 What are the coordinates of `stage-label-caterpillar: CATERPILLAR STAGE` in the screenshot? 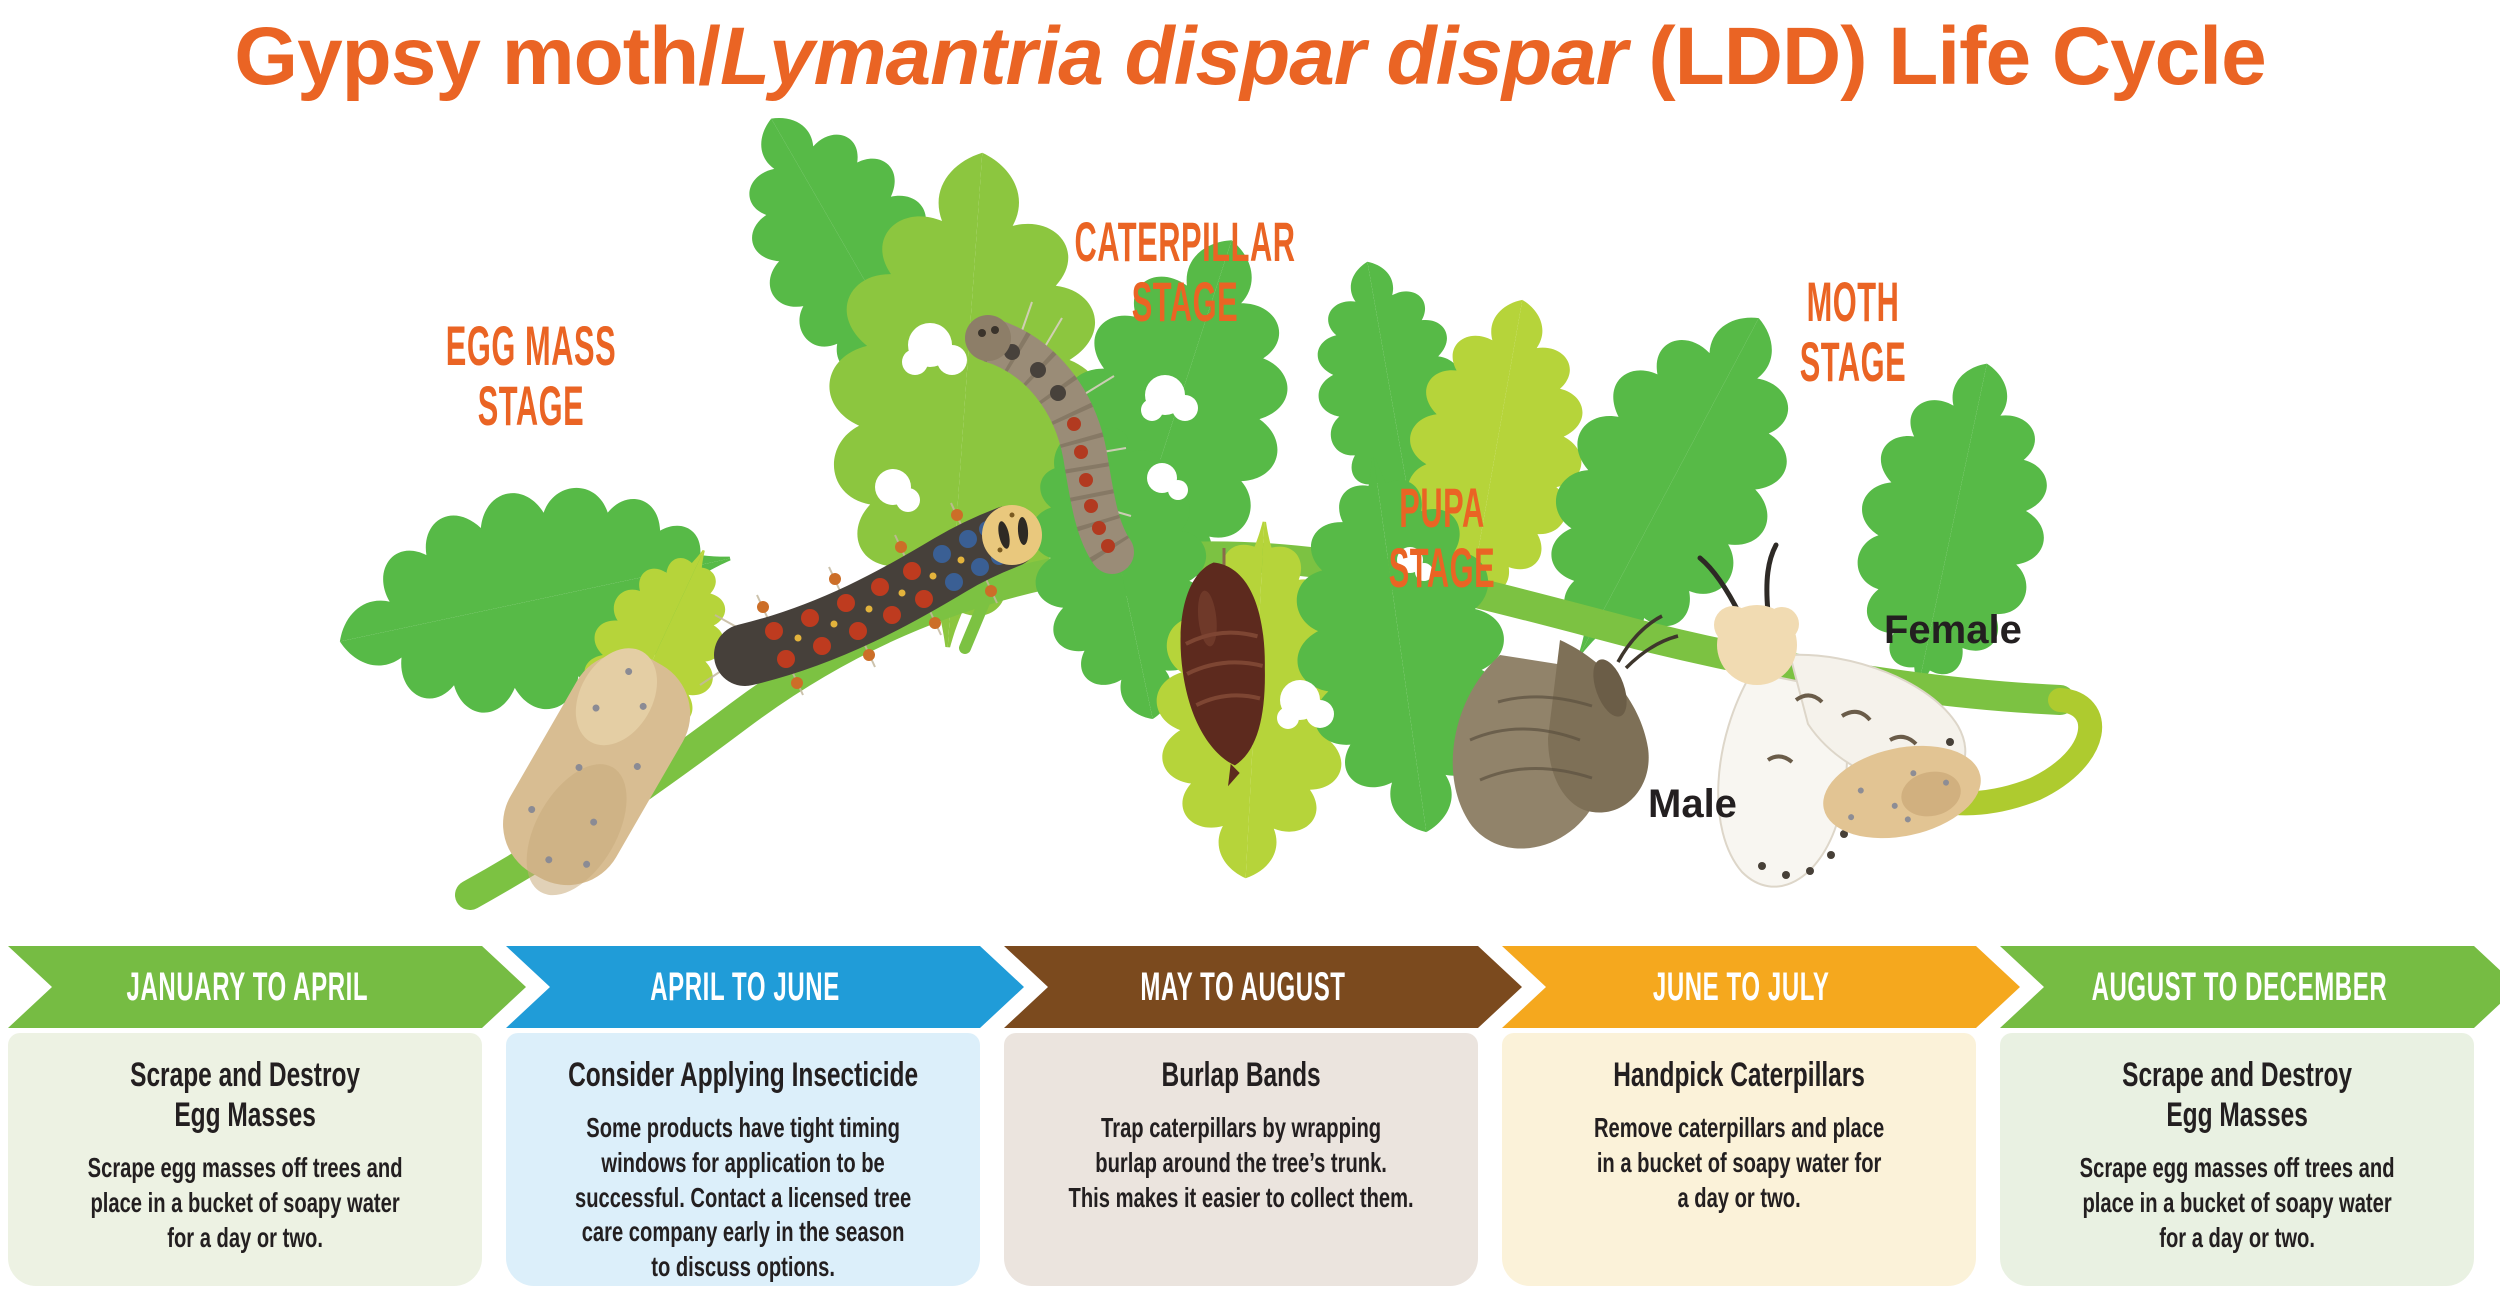 It's located at (1185, 272).